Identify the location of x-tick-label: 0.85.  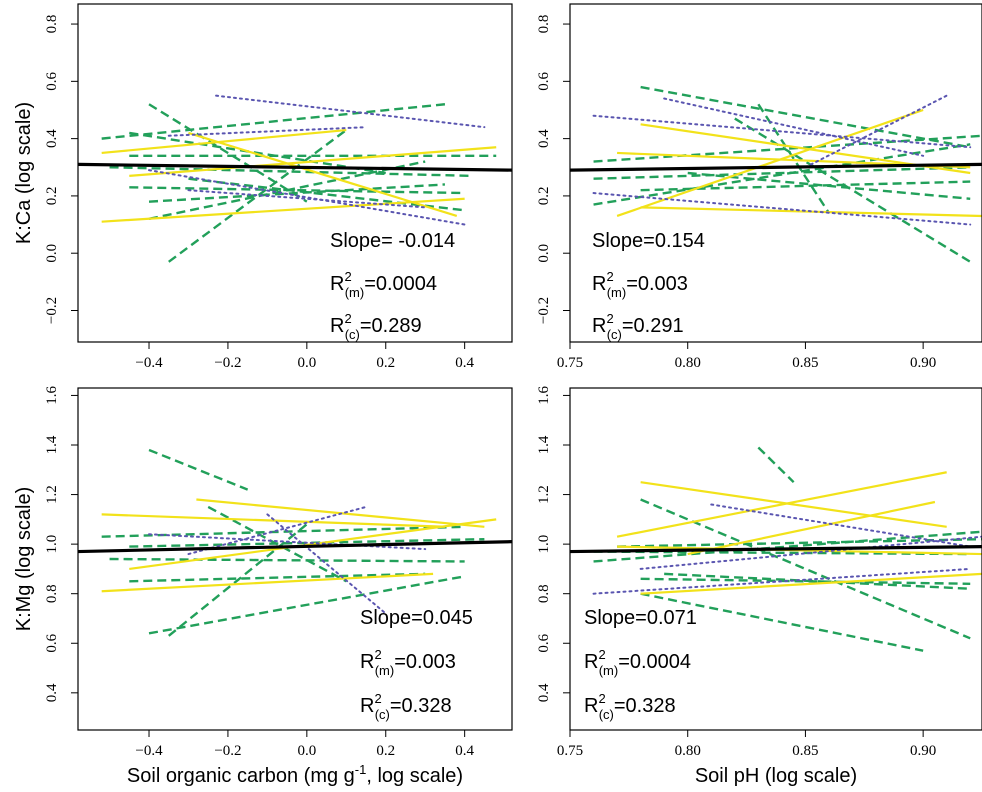
(805, 751).